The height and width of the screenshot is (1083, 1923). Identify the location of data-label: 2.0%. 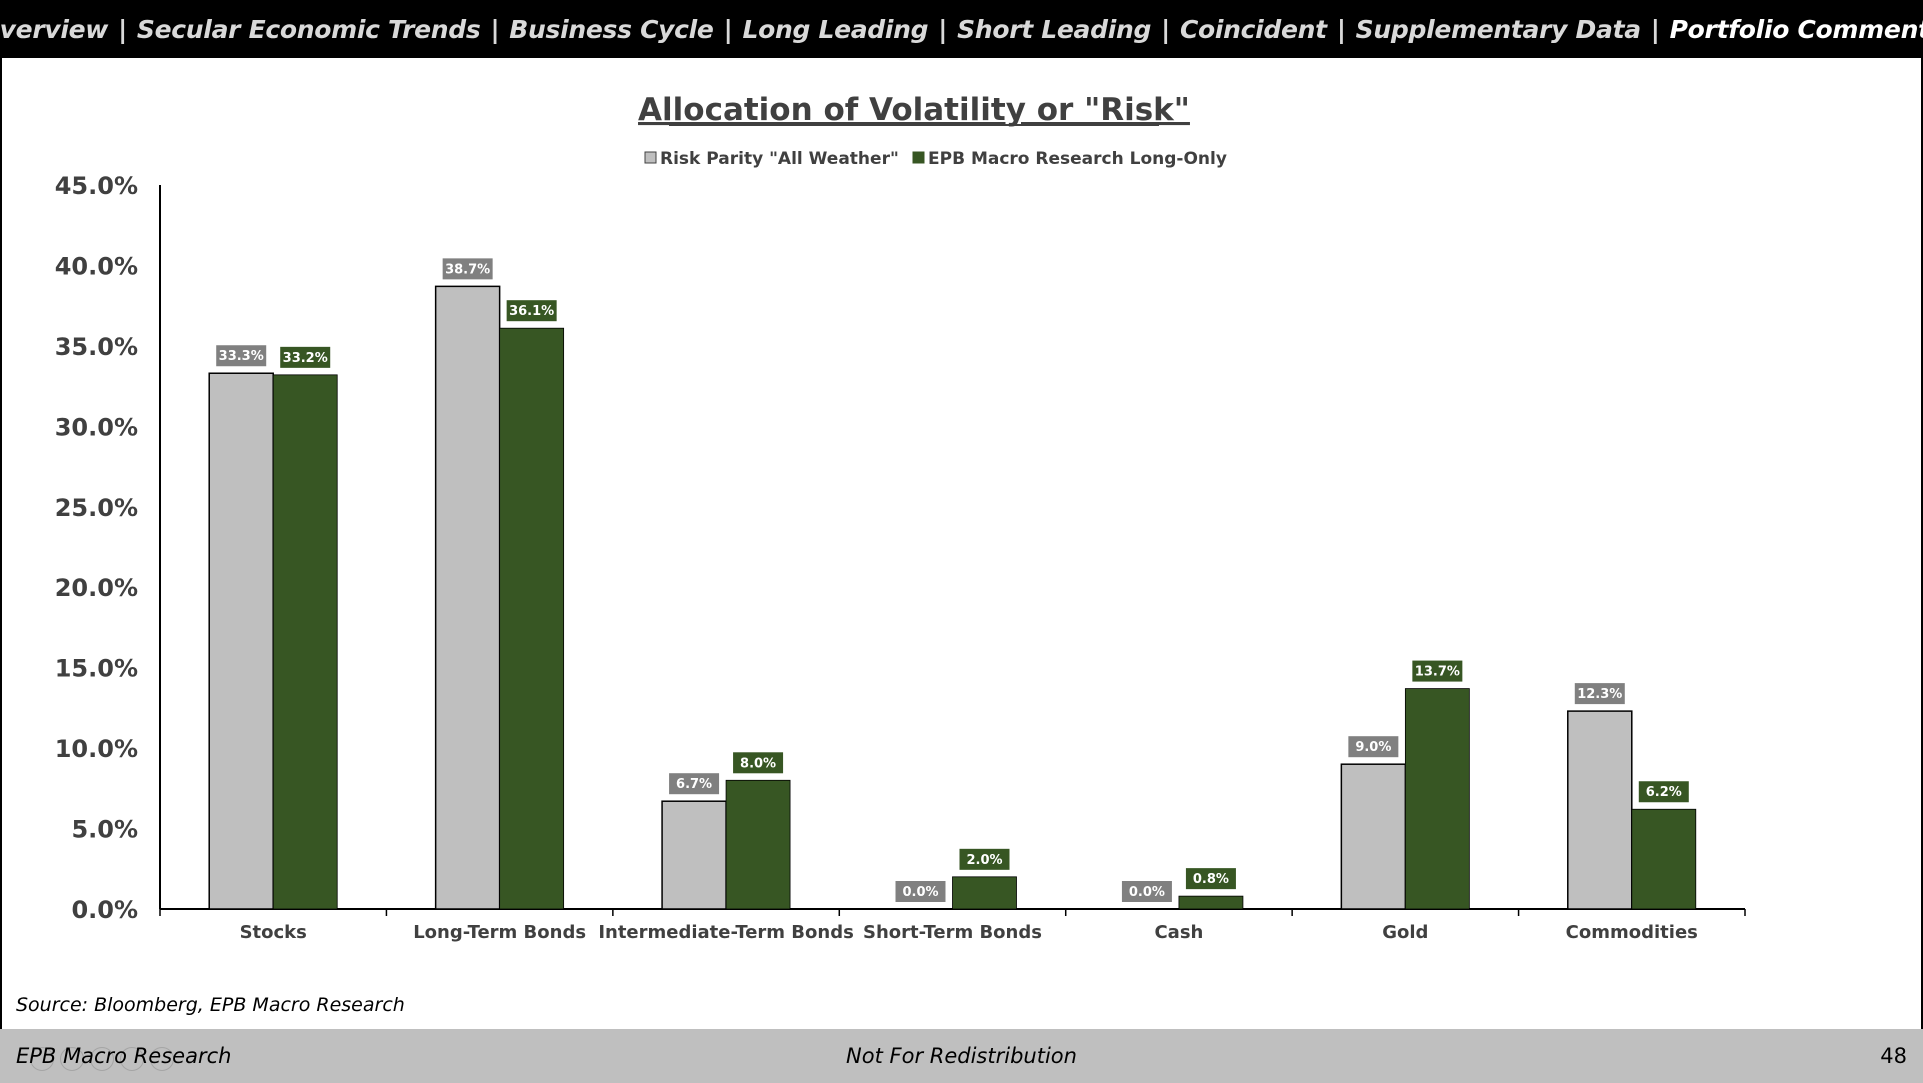
(984, 860).